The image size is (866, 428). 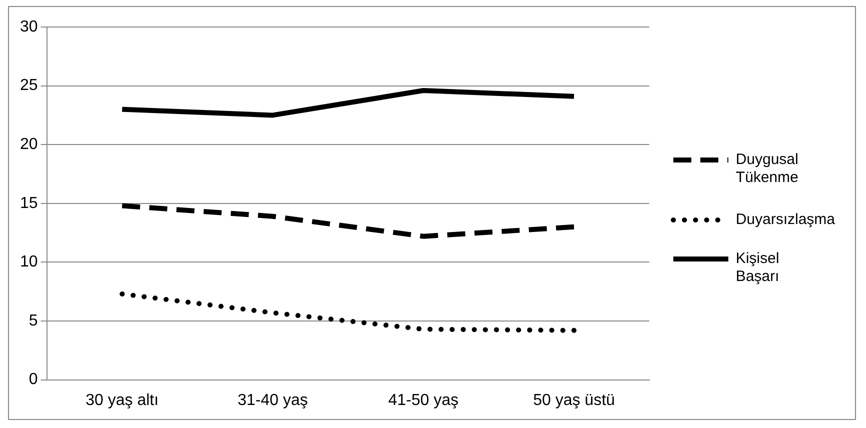 I want to click on x-tick-label: 31-40 yaş, so click(x=273, y=400).